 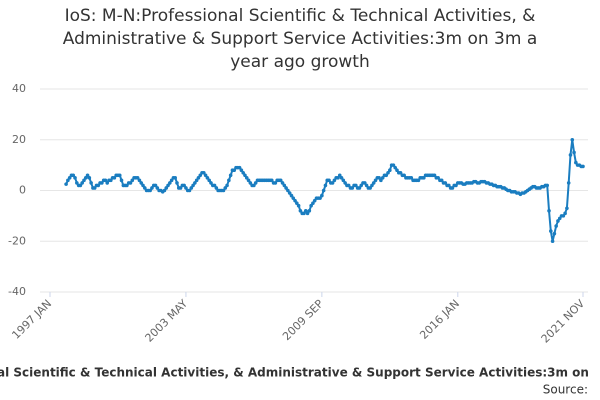 What do you see at coordinates (17, 291) in the screenshot?
I see `y-tick-label: -40` at bounding box center [17, 291].